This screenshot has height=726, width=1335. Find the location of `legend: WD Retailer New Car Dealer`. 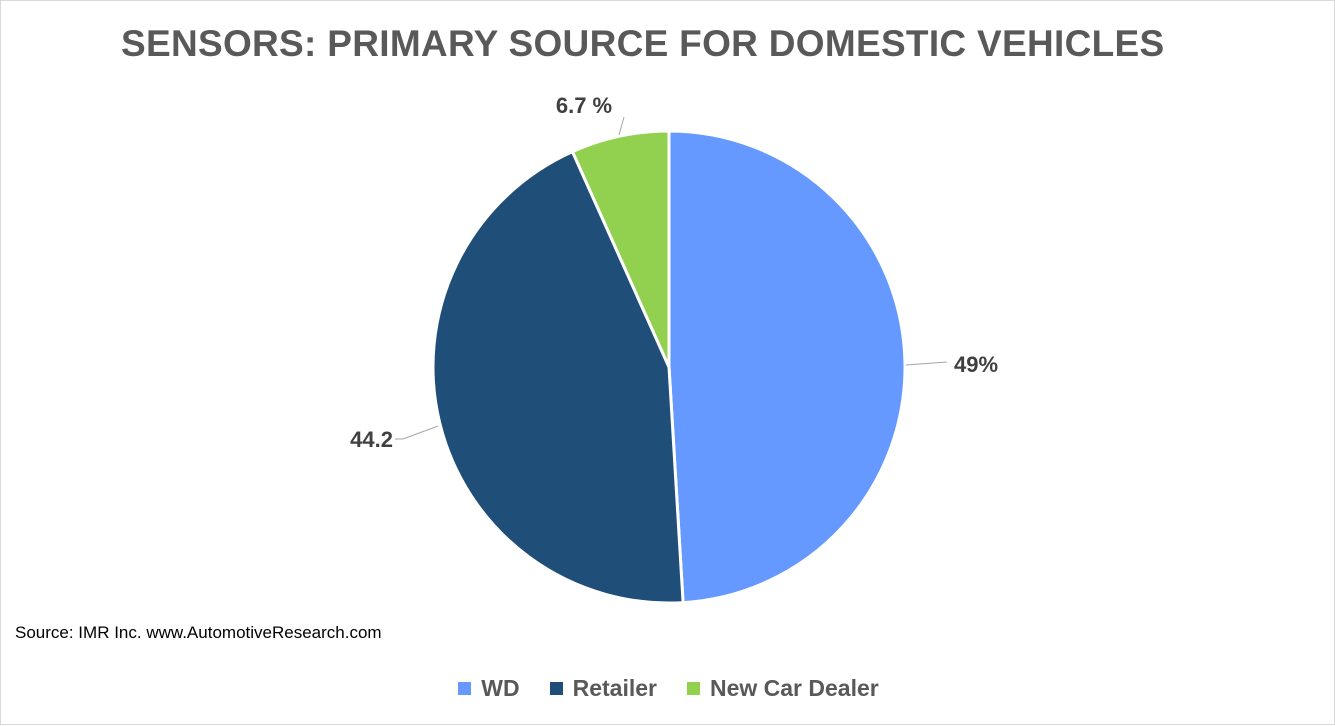

legend: WD Retailer New Car Dealer is located at coordinates (668, 688).